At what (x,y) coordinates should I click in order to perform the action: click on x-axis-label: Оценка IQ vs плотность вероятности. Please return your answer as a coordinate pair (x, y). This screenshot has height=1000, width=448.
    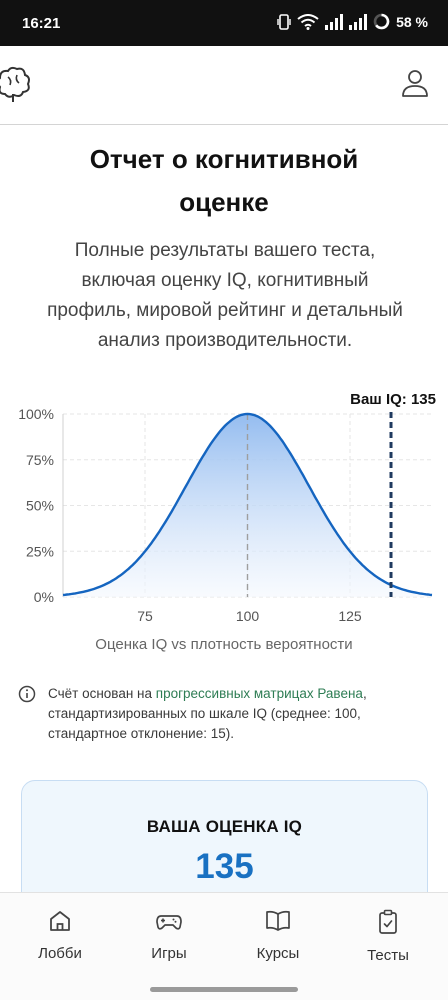
    Looking at the image, I should click on (224, 644).